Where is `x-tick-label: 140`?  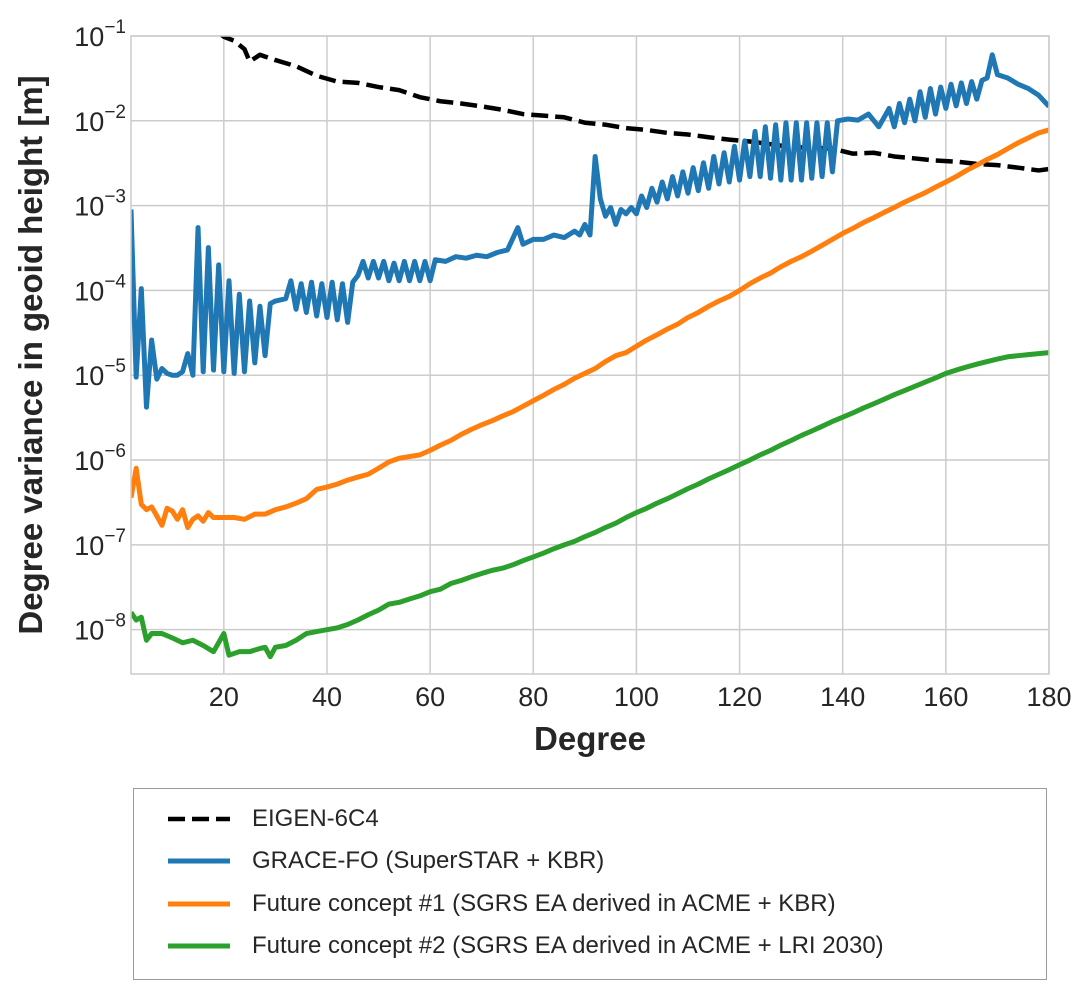
x-tick-label: 140 is located at coordinates (842, 697).